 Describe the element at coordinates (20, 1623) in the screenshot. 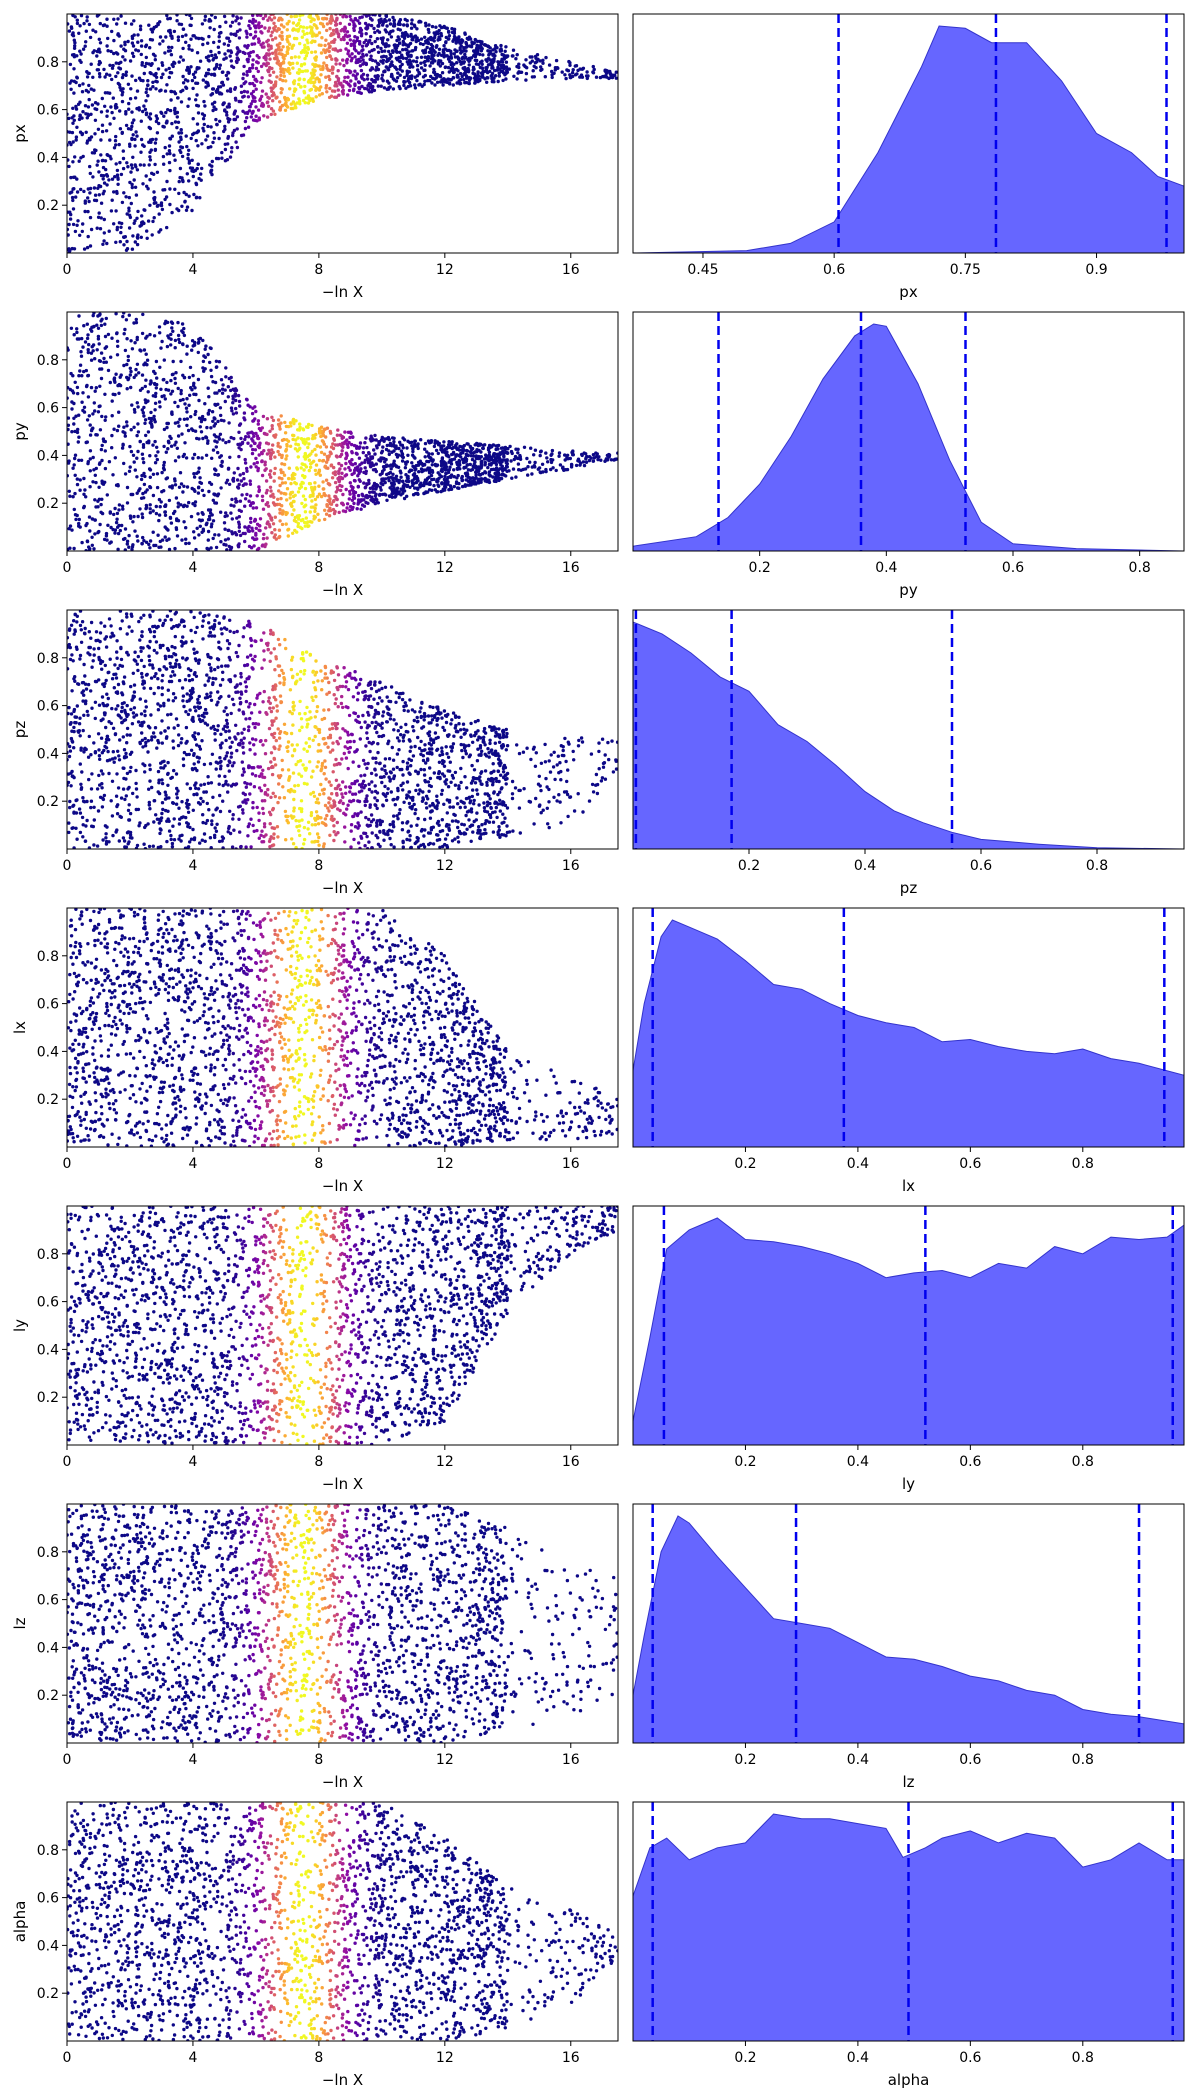

I see `y-axis-label: lz` at that location.